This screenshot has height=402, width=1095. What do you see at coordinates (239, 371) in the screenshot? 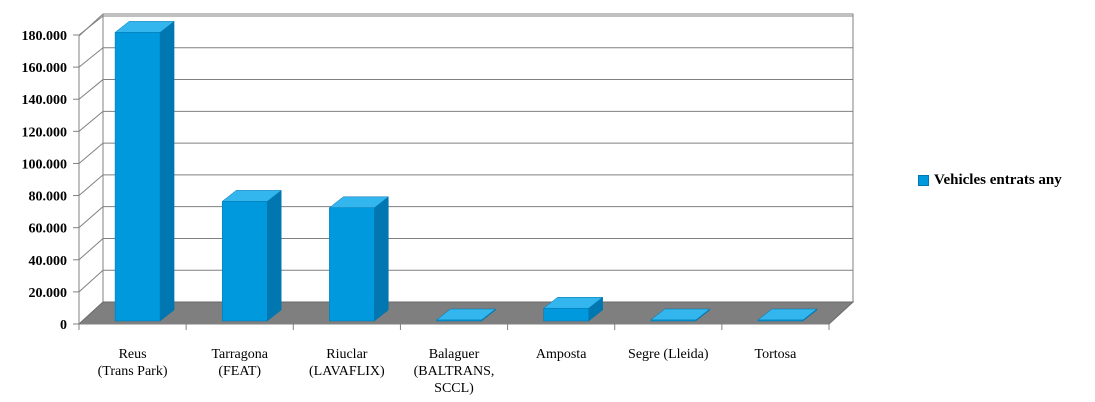
I see `x-category-label: (FEAT)` at bounding box center [239, 371].